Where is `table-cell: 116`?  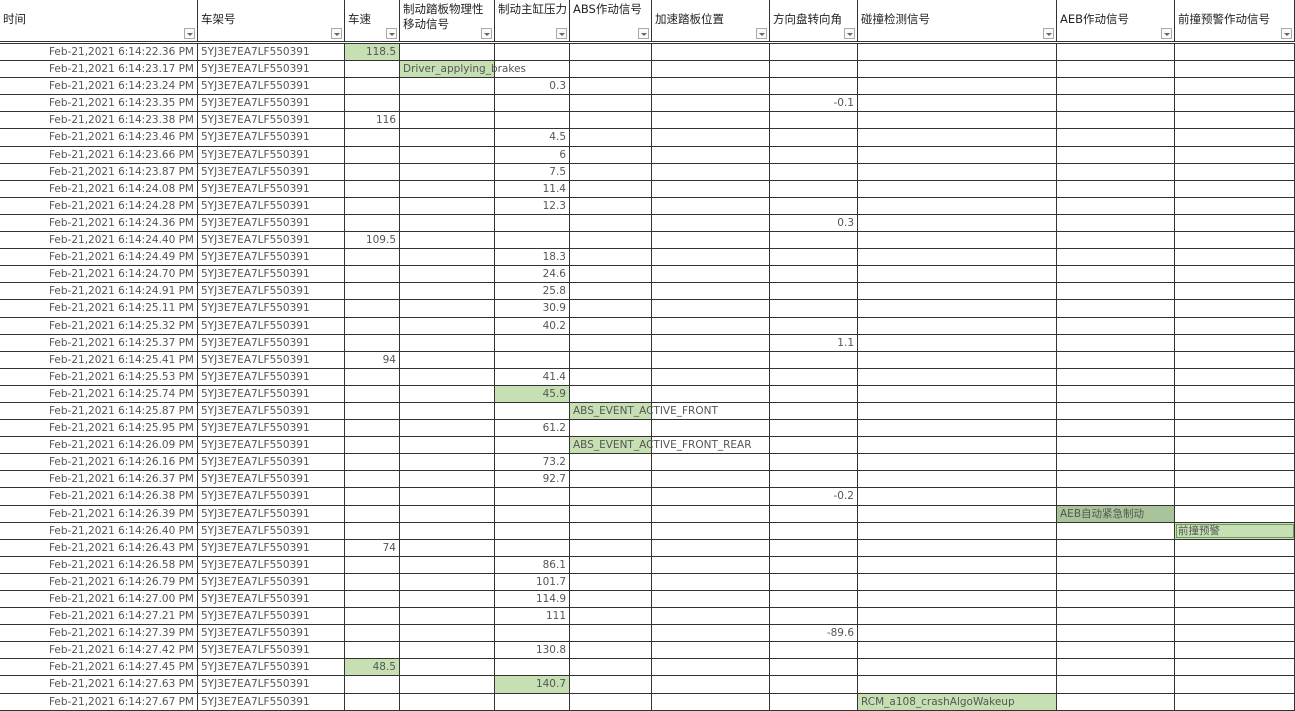
table-cell: 116 is located at coordinates (372, 120).